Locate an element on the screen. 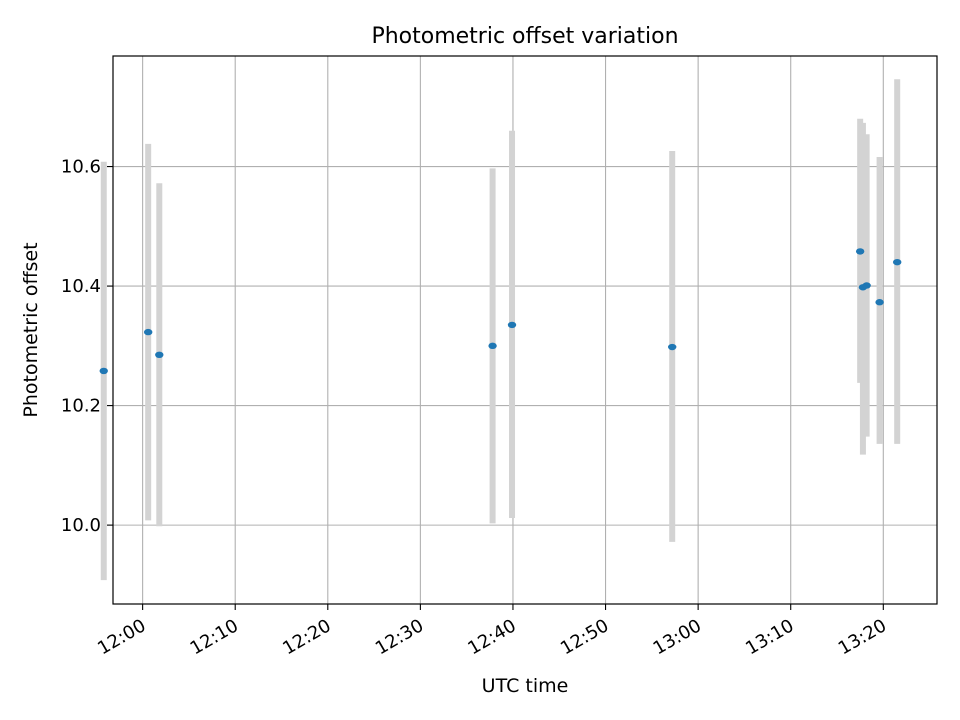 Image resolution: width=960 pixels, height=720 pixels. y-axis-label: Photometric offset is located at coordinates (31, 329).